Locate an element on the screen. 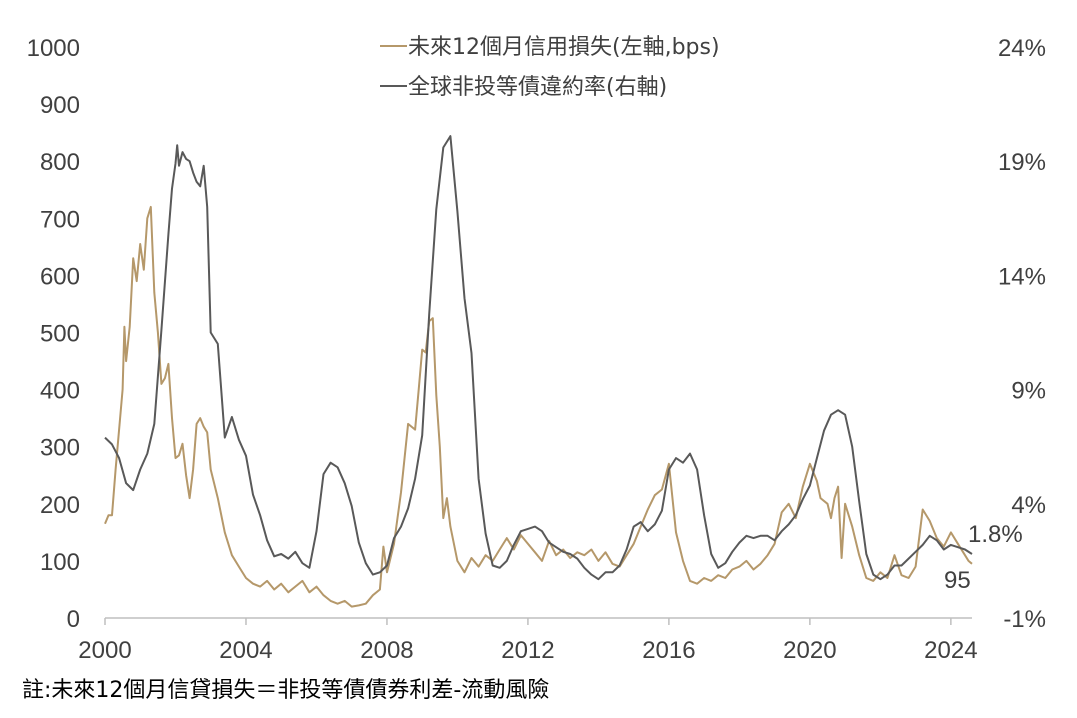  left-tick-label: 700 is located at coordinates (60, 219).